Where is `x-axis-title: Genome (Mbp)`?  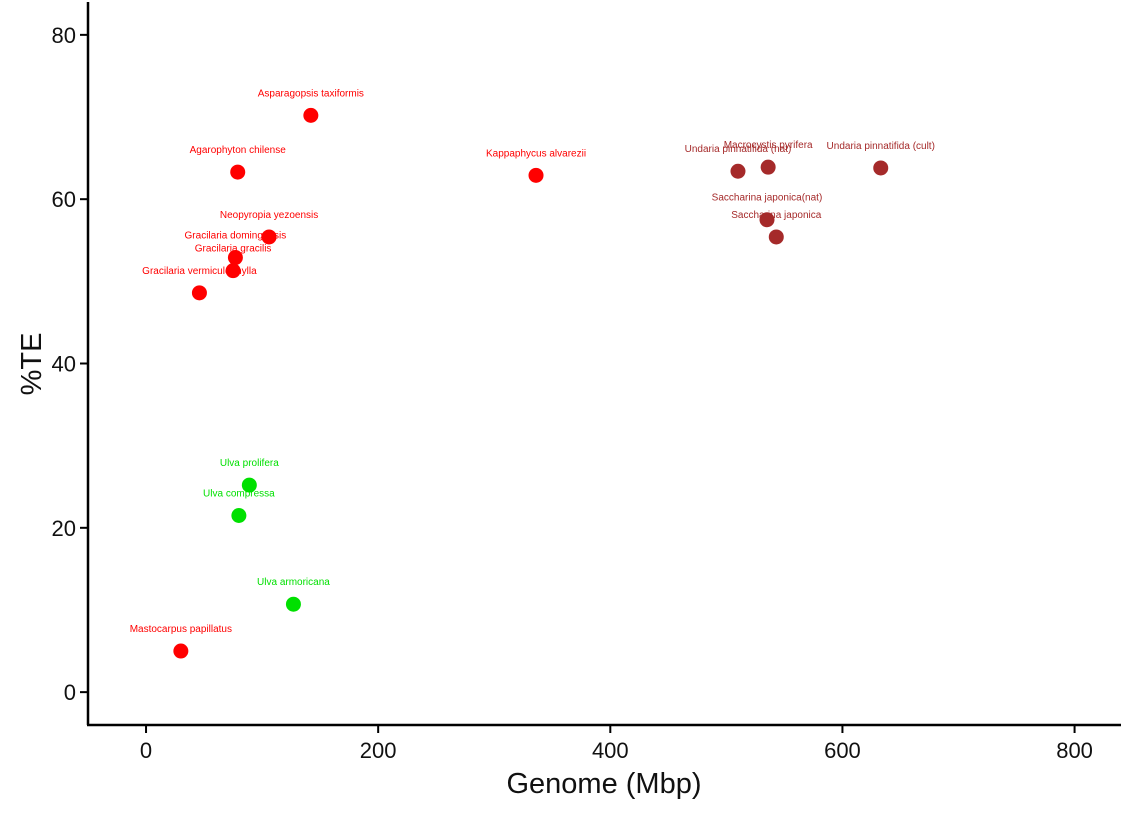 x-axis-title: Genome (Mbp) is located at coordinates (603, 784).